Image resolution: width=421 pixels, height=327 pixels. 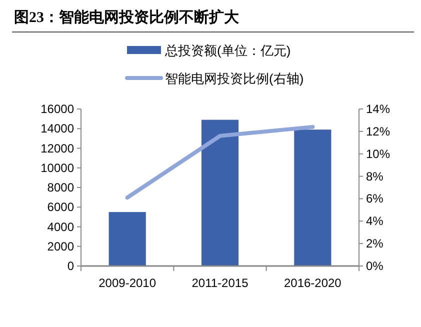 I want to click on y2-tick-label: 8%, so click(x=375, y=176).